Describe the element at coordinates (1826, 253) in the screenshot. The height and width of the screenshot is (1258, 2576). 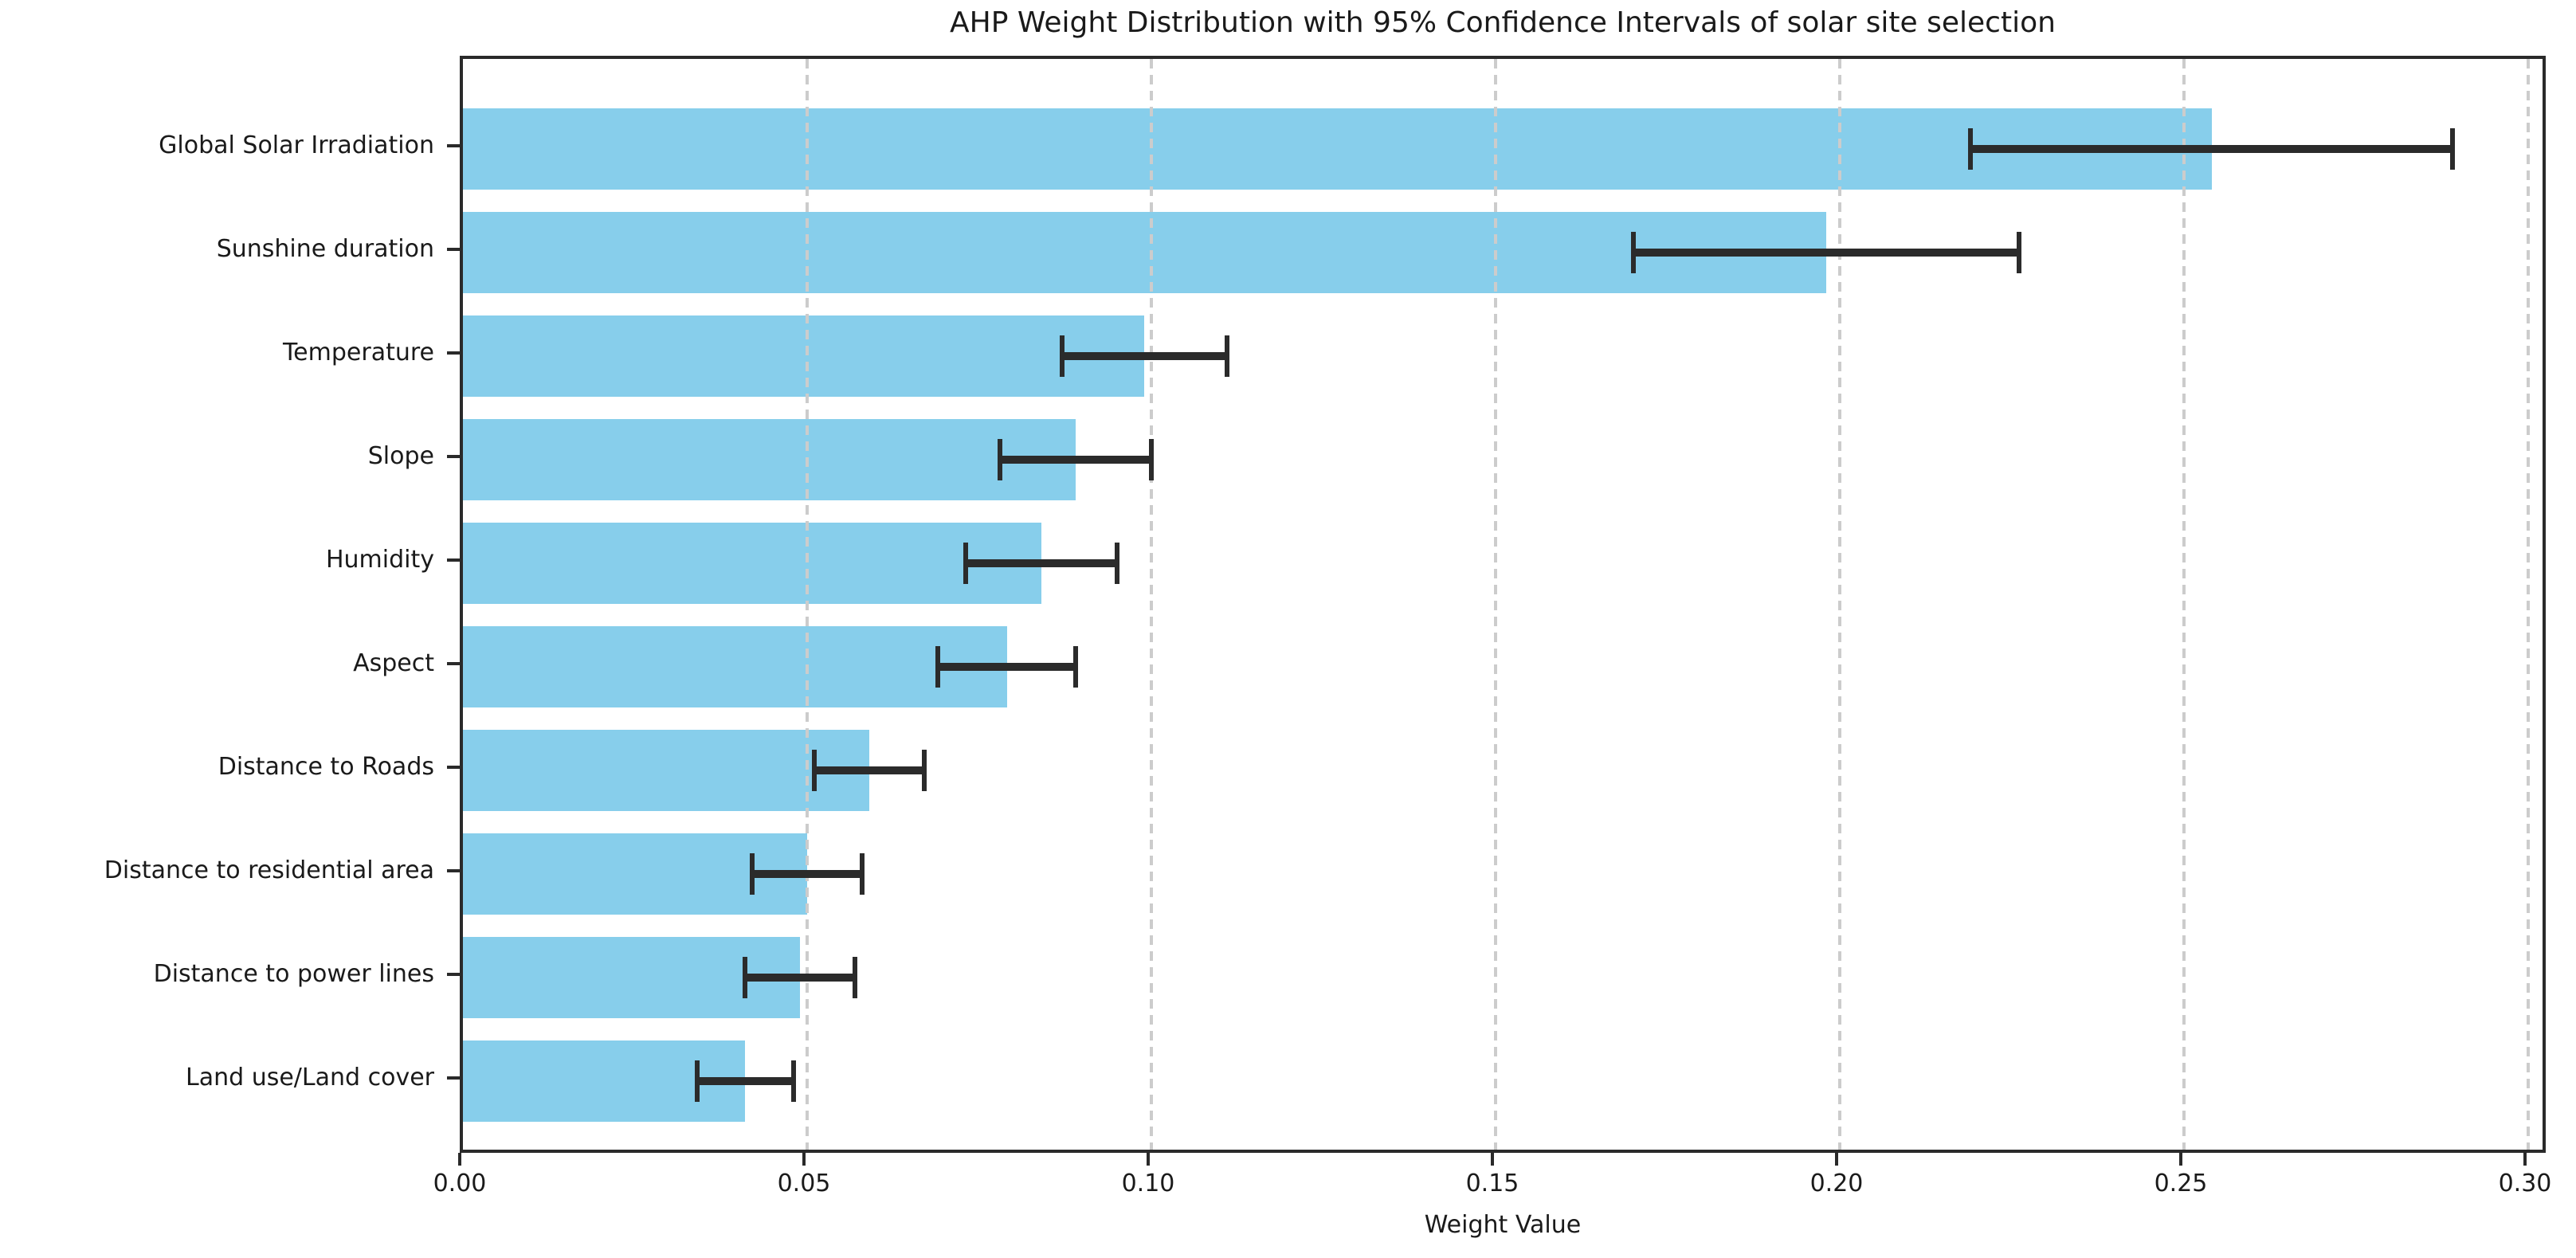
I see `error-bar-sunshine-duration` at that location.